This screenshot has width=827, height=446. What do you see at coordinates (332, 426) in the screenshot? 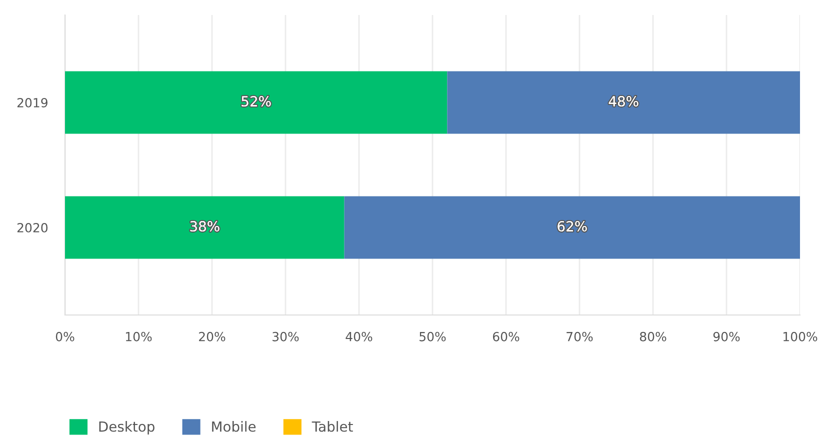
I see `legend-label: Tablet` at bounding box center [332, 426].